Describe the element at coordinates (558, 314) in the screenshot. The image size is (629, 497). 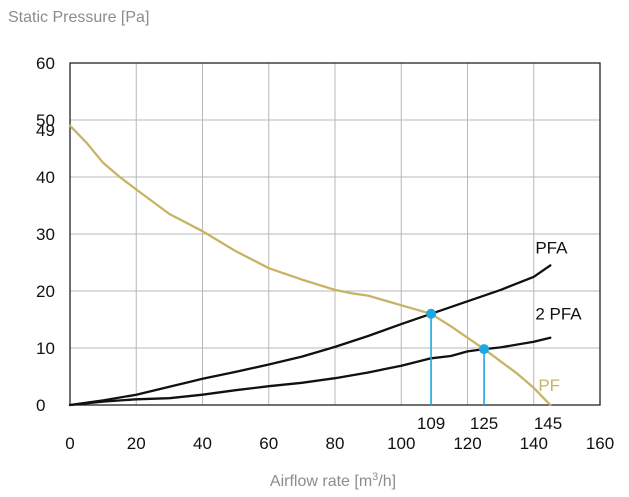
I see `series-label: 2 PFA` at that location.